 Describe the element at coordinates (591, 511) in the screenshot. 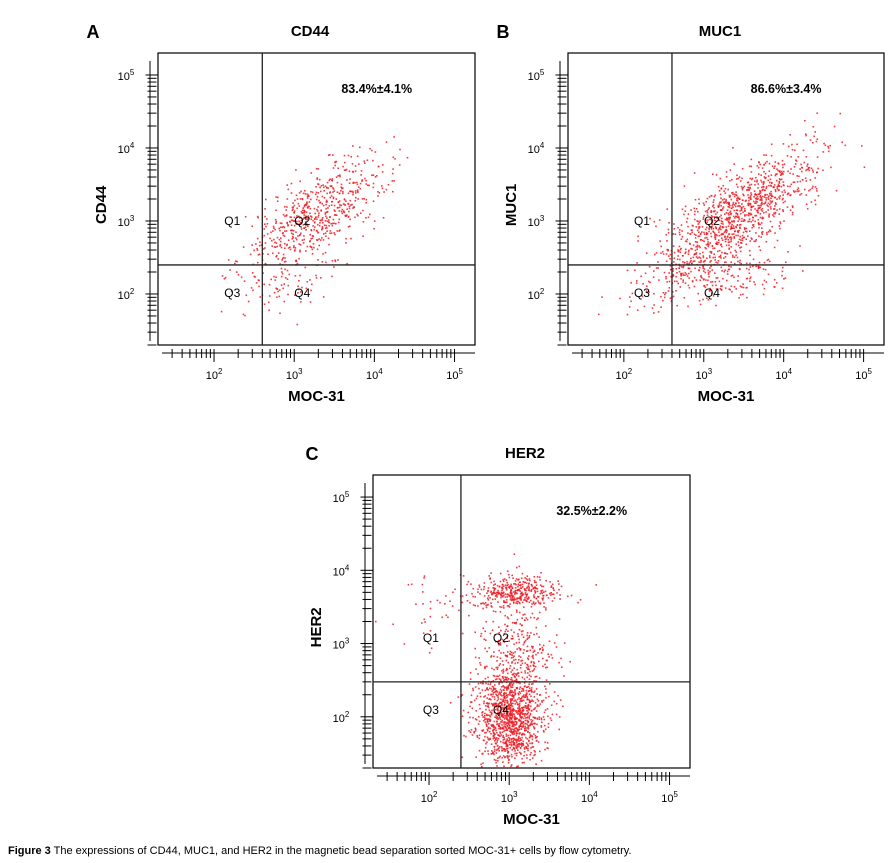

I see `q2-percentage-annotation: 32.5%±2.2%` at that location.